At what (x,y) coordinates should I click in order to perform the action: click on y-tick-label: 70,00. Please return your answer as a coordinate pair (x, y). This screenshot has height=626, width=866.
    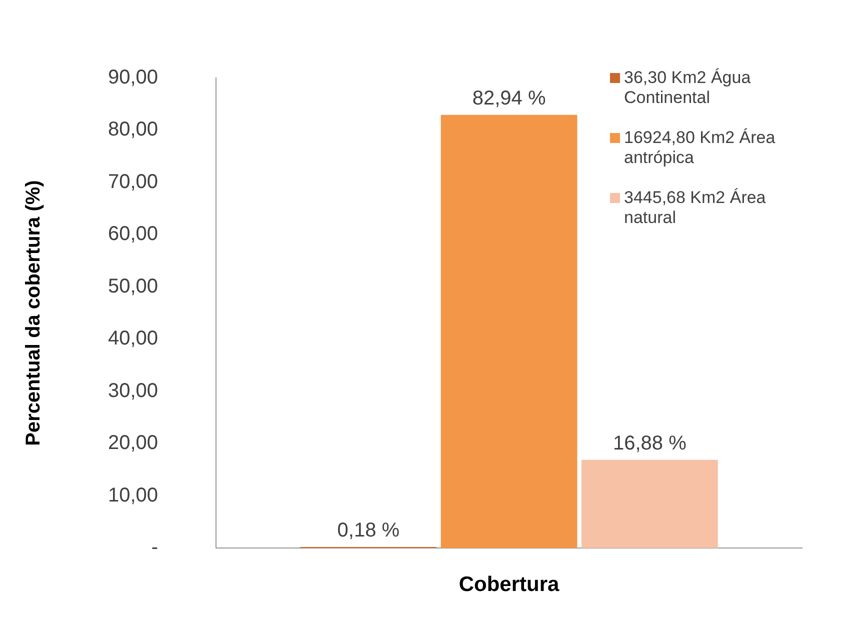
    Looking at the image, I should click on (133, 181).